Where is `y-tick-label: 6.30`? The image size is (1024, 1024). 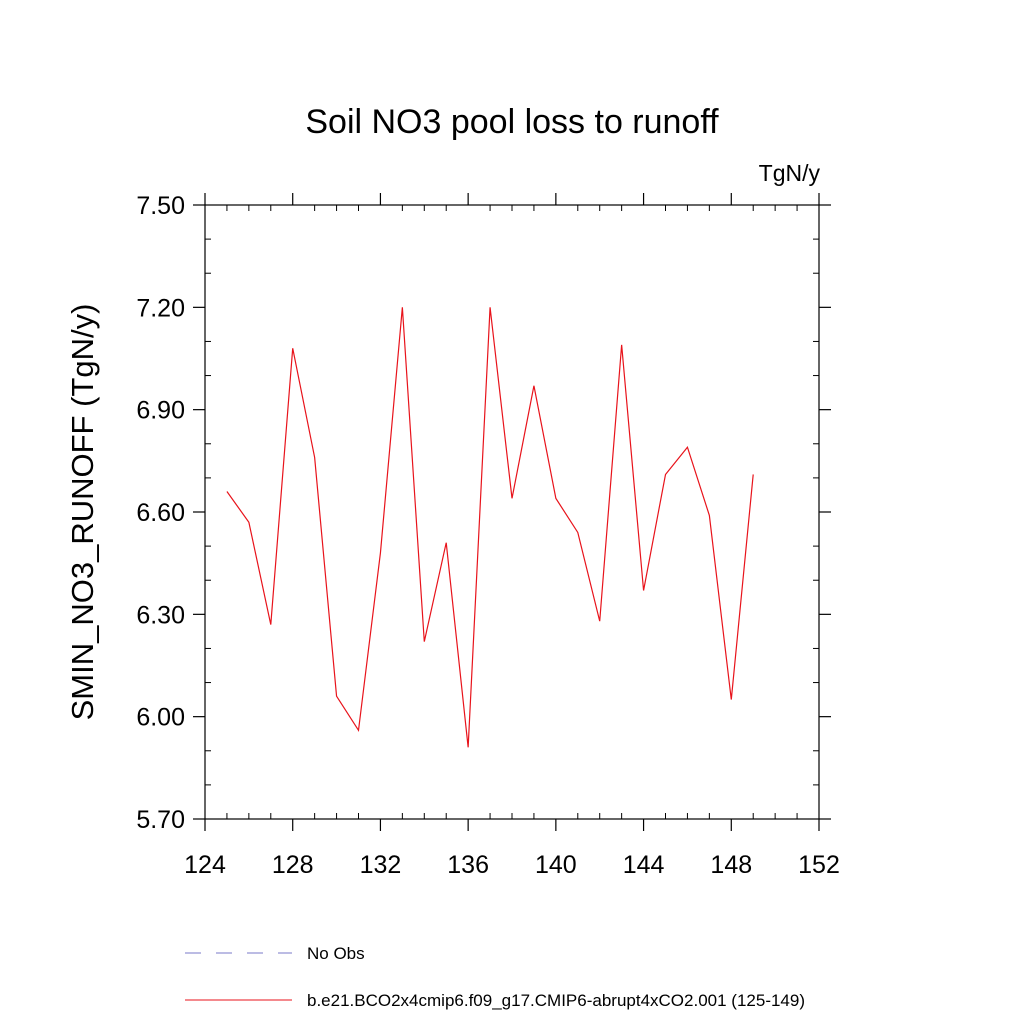
y-tick-label: 6.30 is located at coordinates (160, 615).